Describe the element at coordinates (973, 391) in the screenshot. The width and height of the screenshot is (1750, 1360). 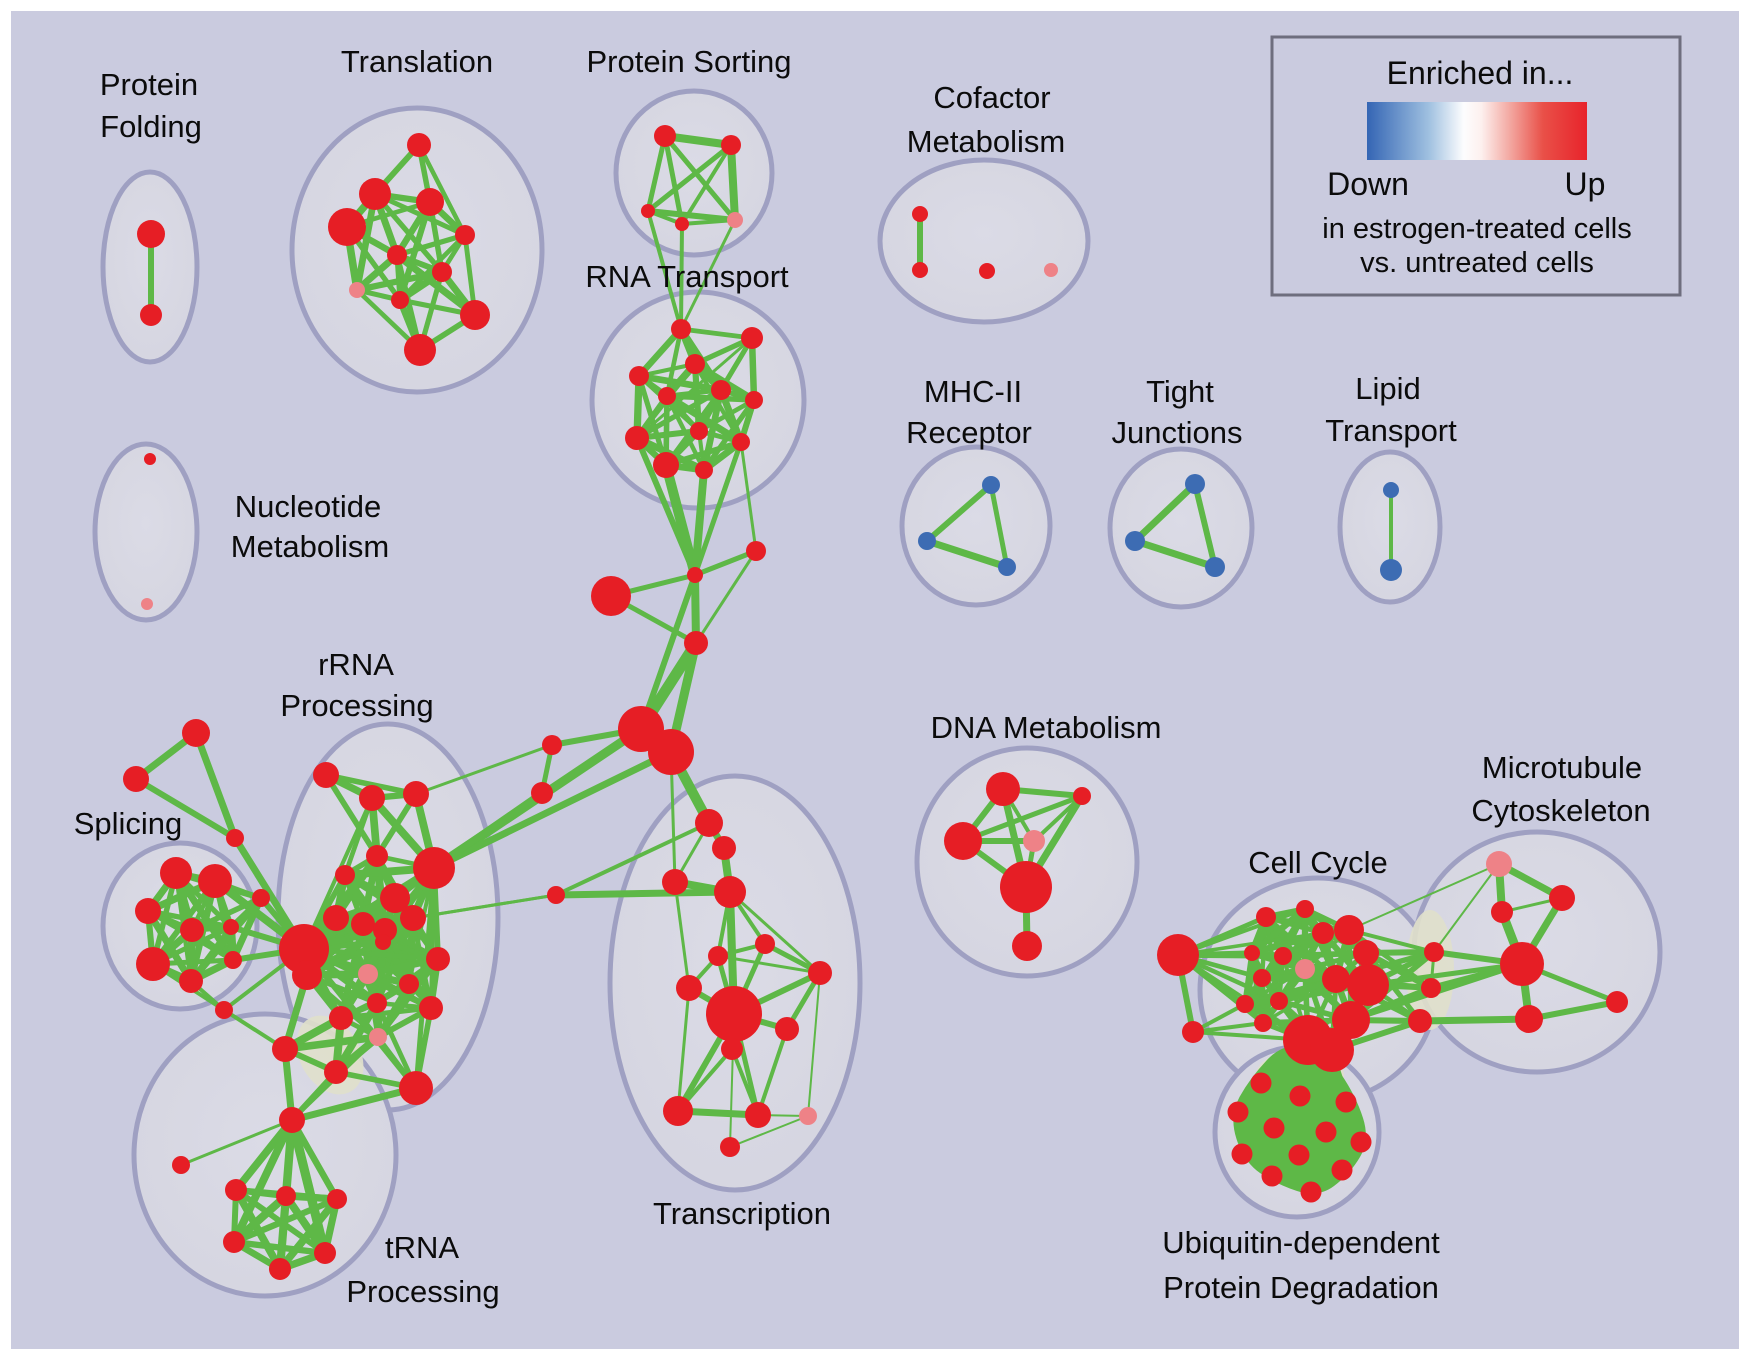
I see `svg-text: MHC-II` at that location.